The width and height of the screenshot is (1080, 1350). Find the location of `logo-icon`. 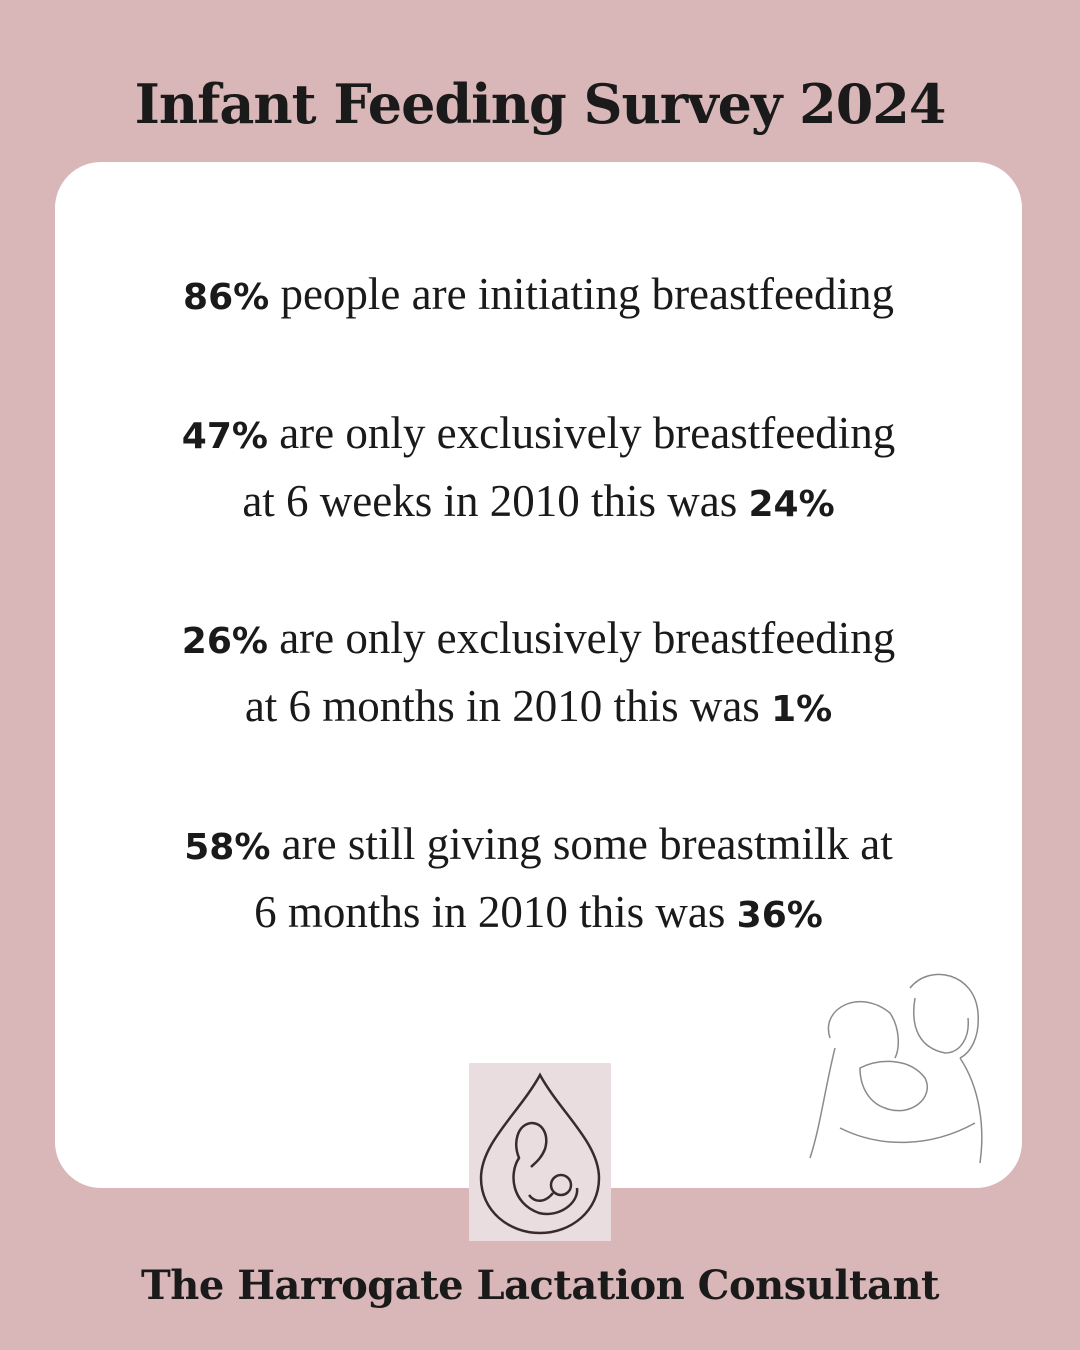

logo-icon is located at coordinates (540, 1153).